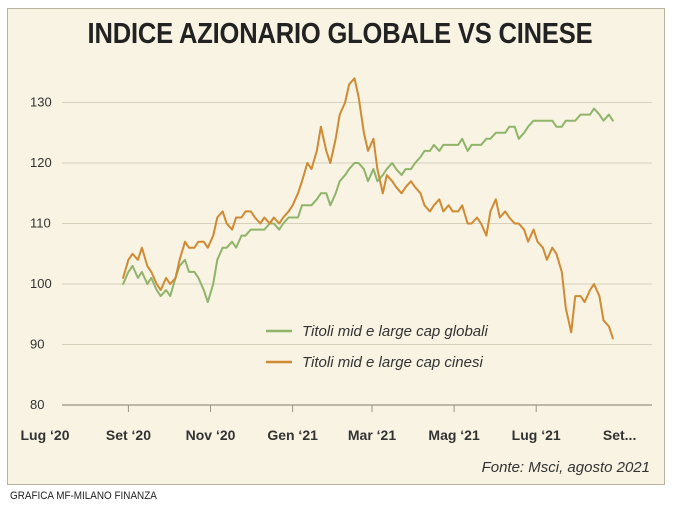 The image size is (680, 510). What do you see at coordinates (340, 34) in the screenshot?
I see `chart-title: INDICE AZIONARIO GLOBALE VS CINESE` at bounding box center [340, 34].